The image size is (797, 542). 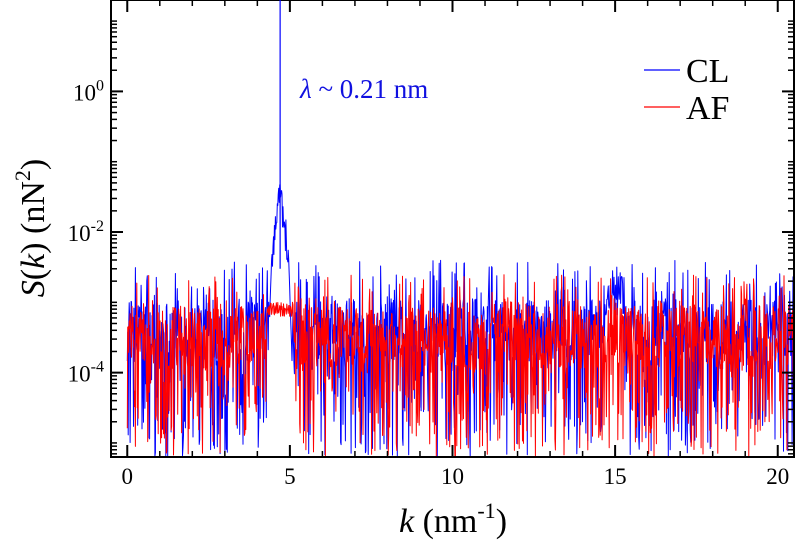 What do you see at coordinates (707, 71) in the screenshot?
I see `legend-label-cl: CL` at bounding box center [707, 71].